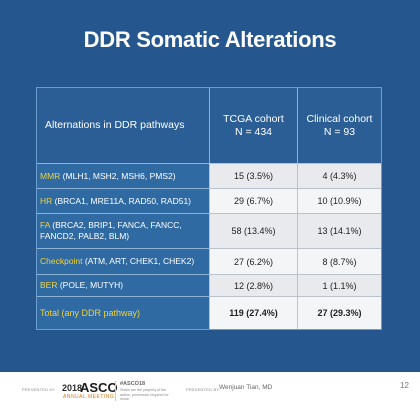  I want to click on pathway-cell: BER (POLE, MUTYH), so click(123, 285).